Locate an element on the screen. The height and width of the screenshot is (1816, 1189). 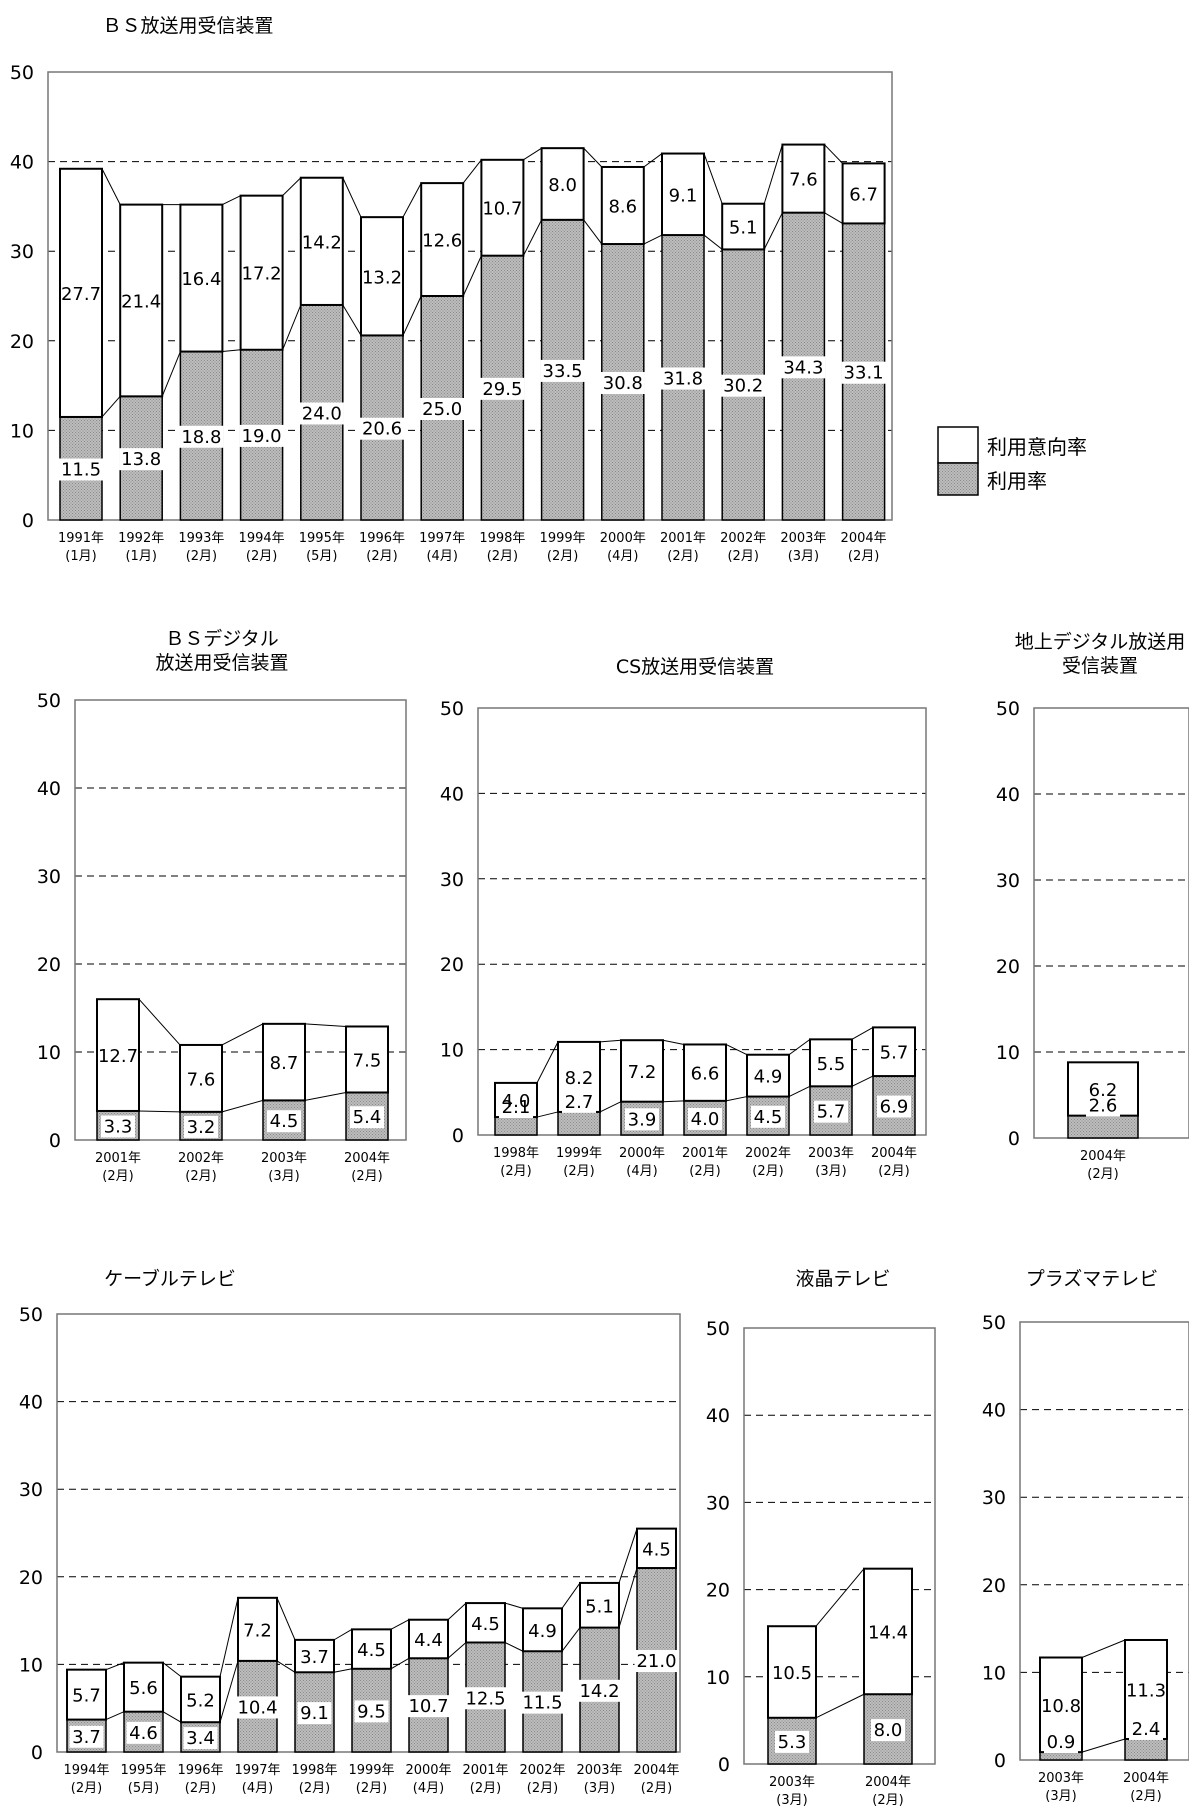
value-label-intent: 7.5 is located at coordinates (367, 1060).